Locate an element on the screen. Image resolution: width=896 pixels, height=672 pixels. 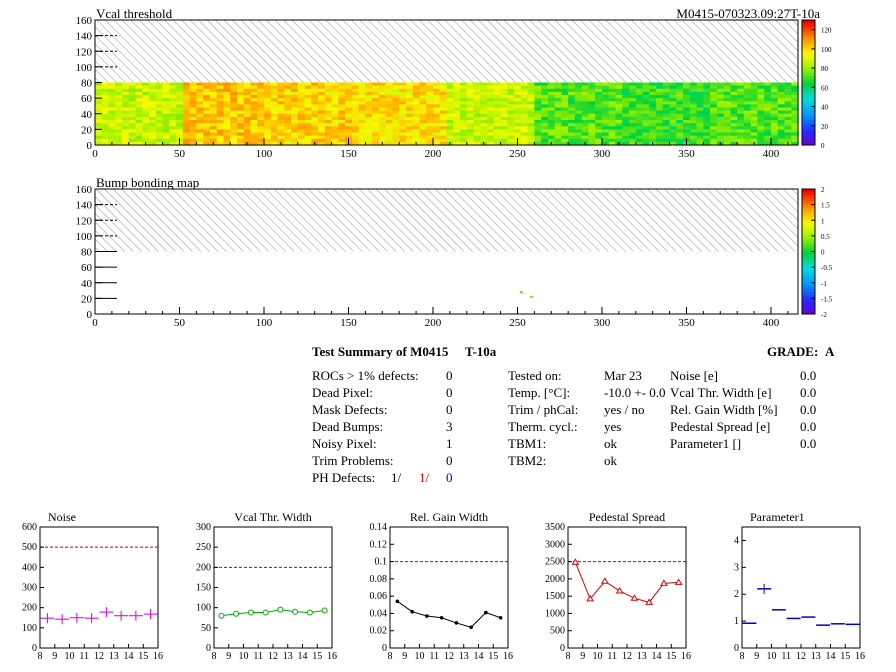
bump-defect-point is located at coordinates (531, 296).